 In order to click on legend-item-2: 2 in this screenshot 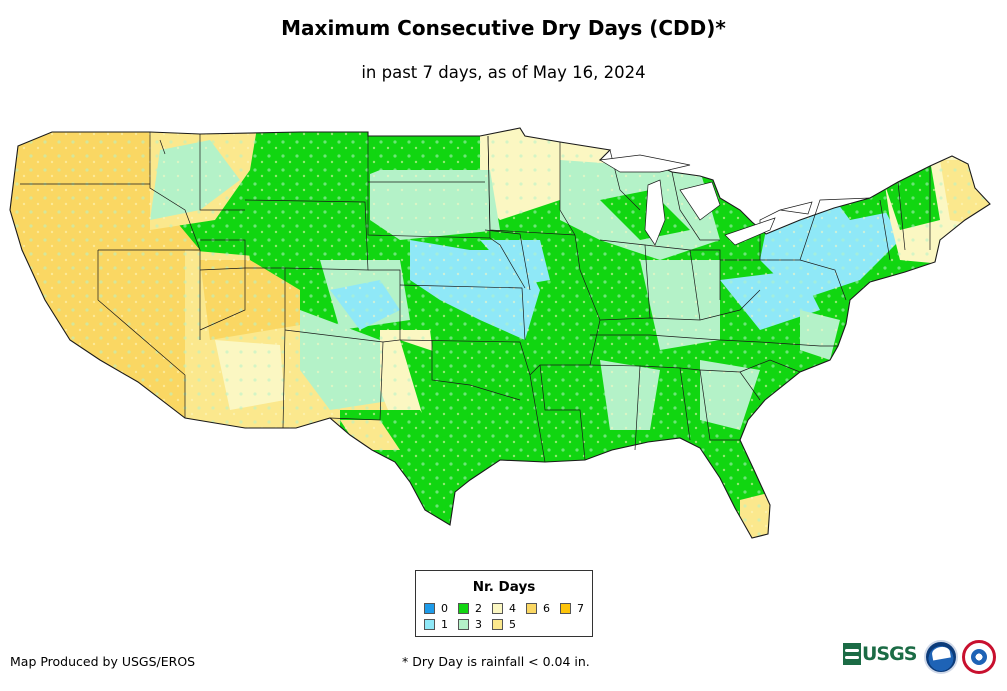, I will do `click(470, 609)`.